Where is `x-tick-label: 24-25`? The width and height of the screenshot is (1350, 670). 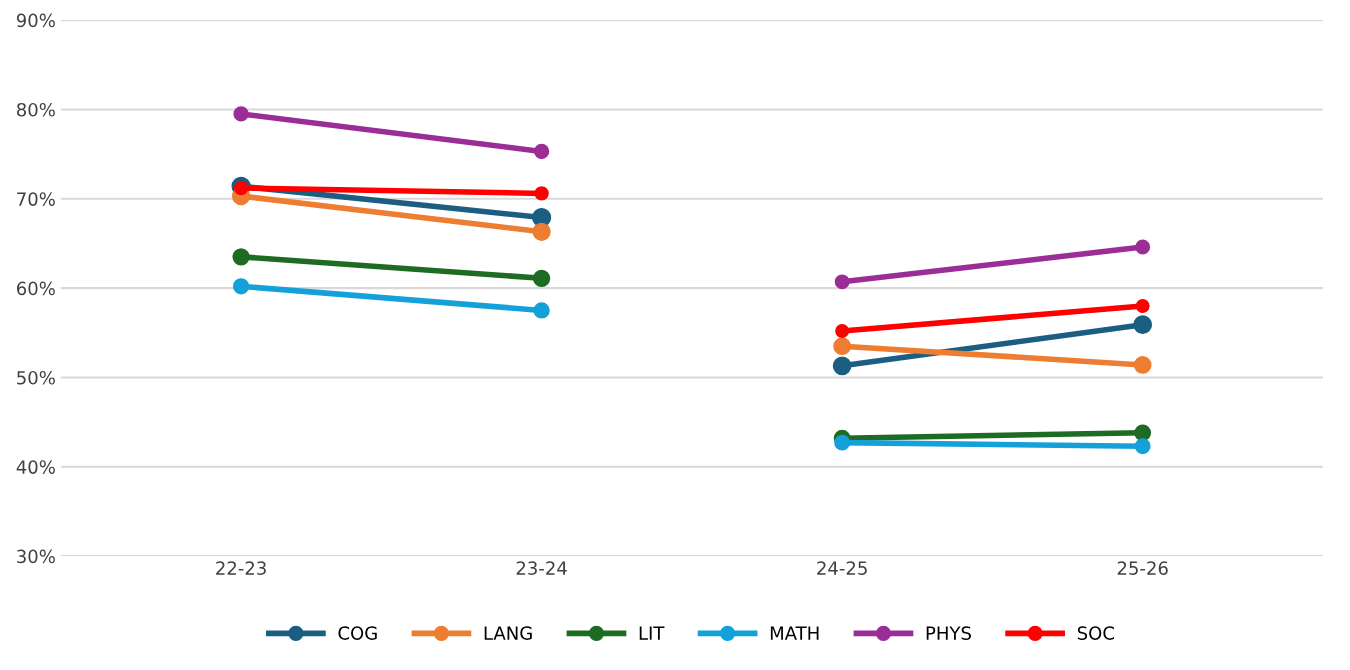 x-tick-label: 24-25 is located at coordinates (842, 568).